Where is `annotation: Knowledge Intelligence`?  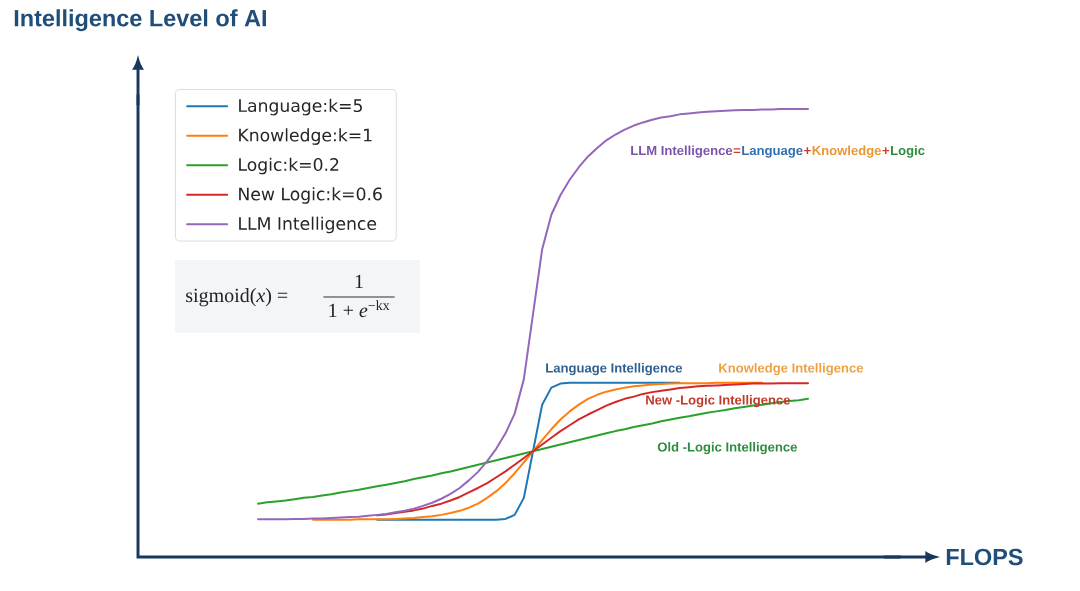
annotation: Knowledge Intelligence is located at coordinates (791, 369).